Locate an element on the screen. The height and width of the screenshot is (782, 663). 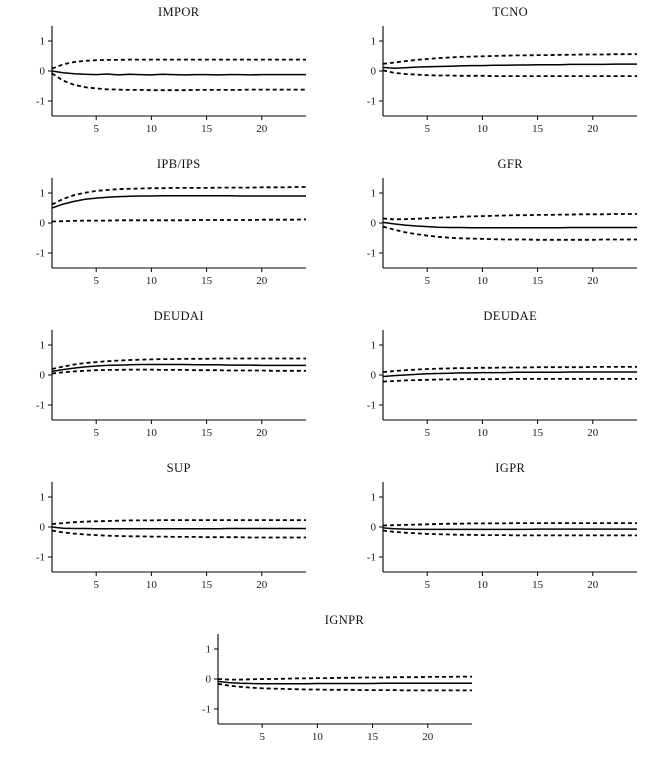
chart-title: IGPR is located at coordinates (510, 468).